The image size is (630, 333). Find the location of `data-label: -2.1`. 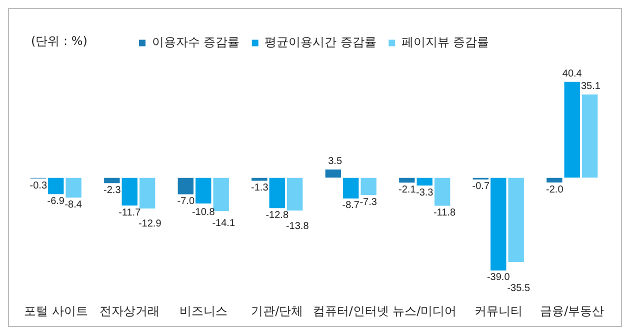

data-label: -2.1 is located at coordinates (407, 190).